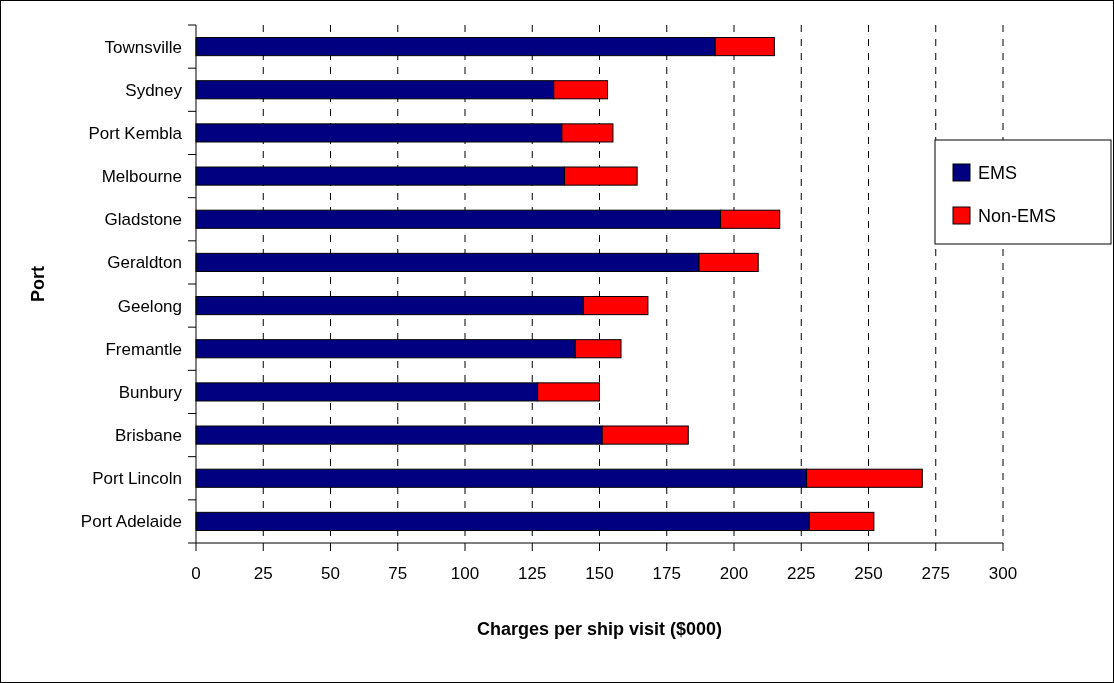  I want to click on x-tick-label: 275, so click(935, 573).